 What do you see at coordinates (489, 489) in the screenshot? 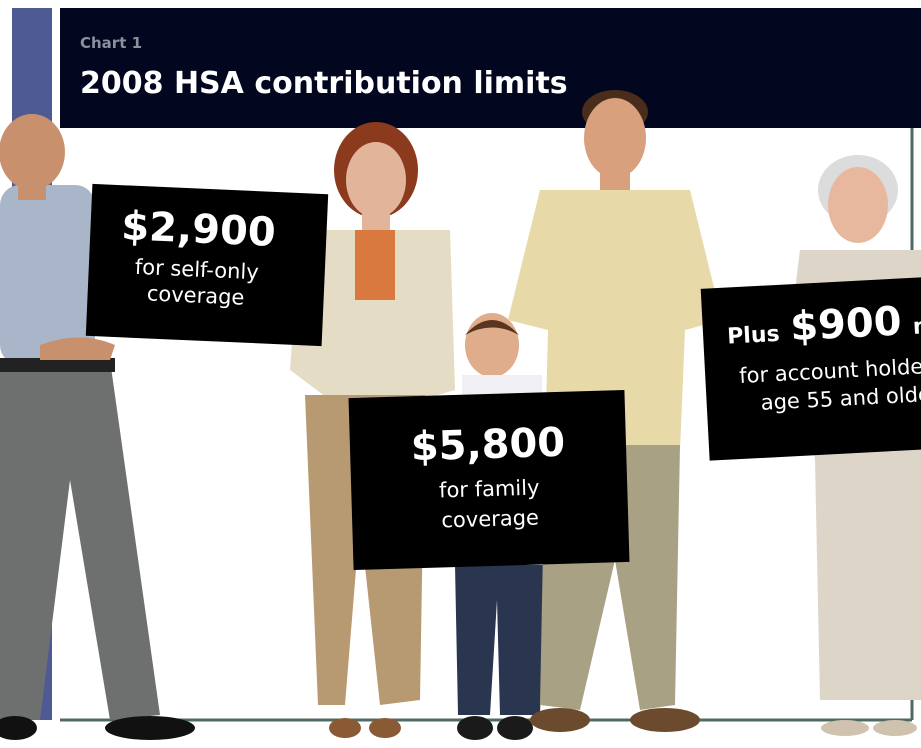
I see `sign-text: for family` at bounding box center [489, 489].